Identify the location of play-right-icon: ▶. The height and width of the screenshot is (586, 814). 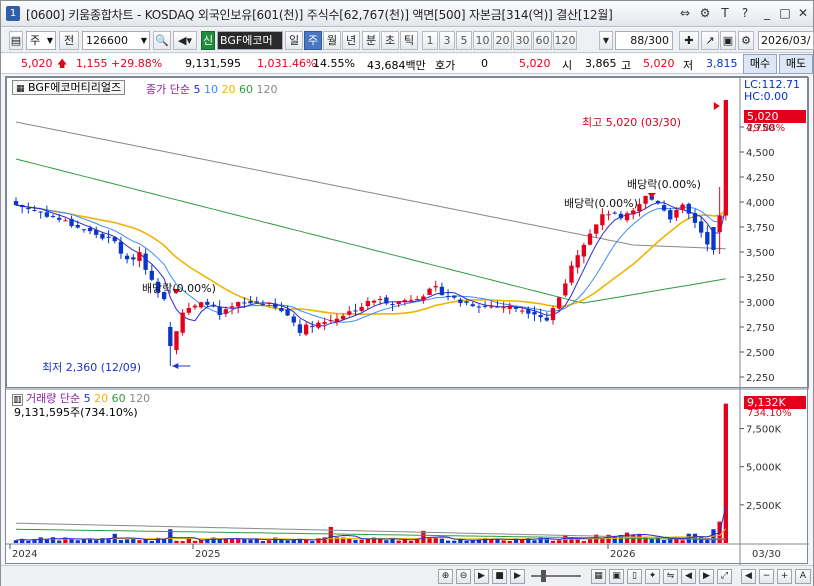
(517, 576).